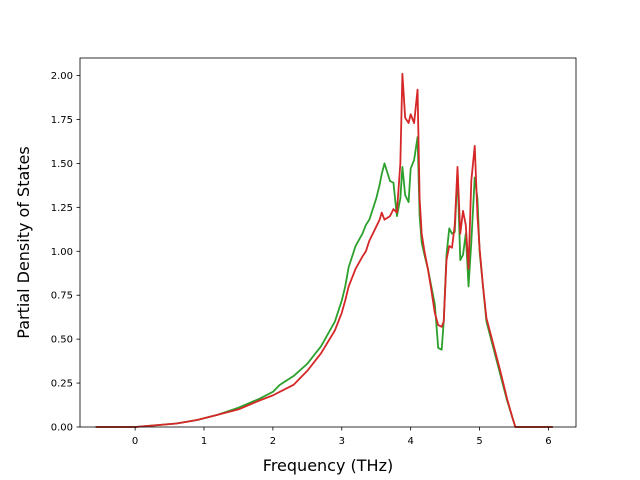  Describe the element at coordinates (135, 441) in the screenshot. I see `x-tick-label: 0` at that location.